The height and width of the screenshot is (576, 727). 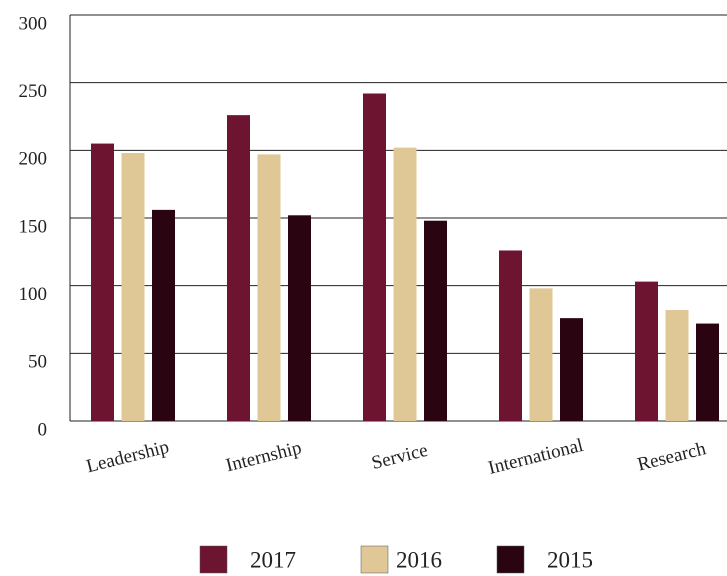 I want to click on x-tick-label: Service, so click(x=400, y=457).